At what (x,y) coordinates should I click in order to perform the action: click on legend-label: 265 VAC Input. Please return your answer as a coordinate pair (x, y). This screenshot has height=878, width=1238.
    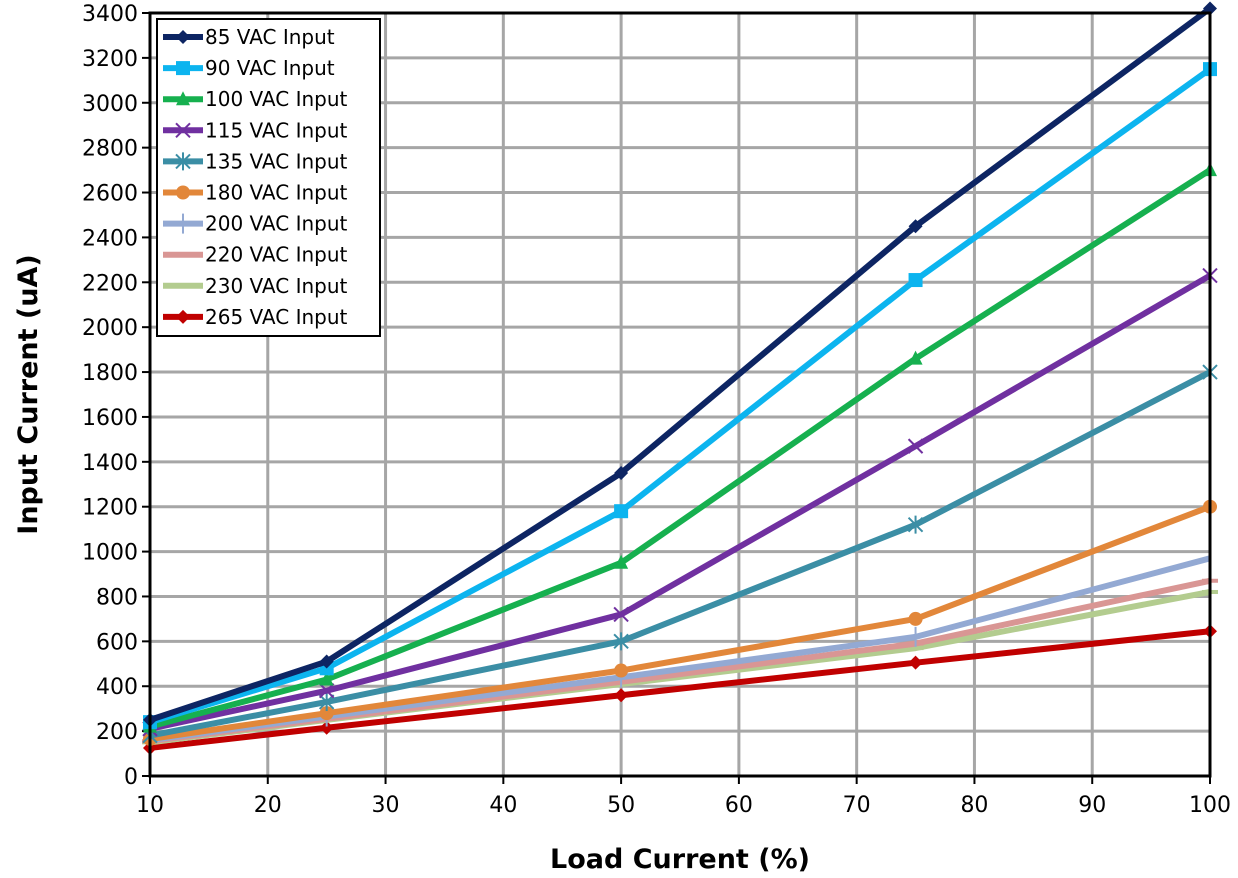
    Looking at the image, I should click on (276, 317).